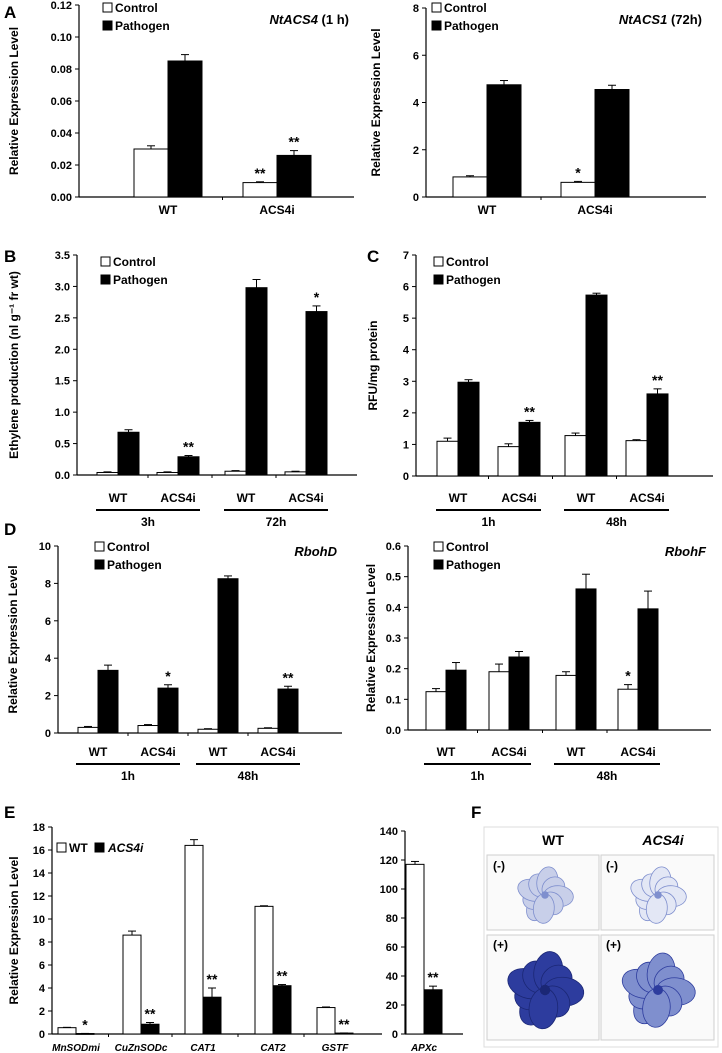 This screenshot has height=1053, width=722. I want to click on y-tick-label: 0.04, so click(62, 134).